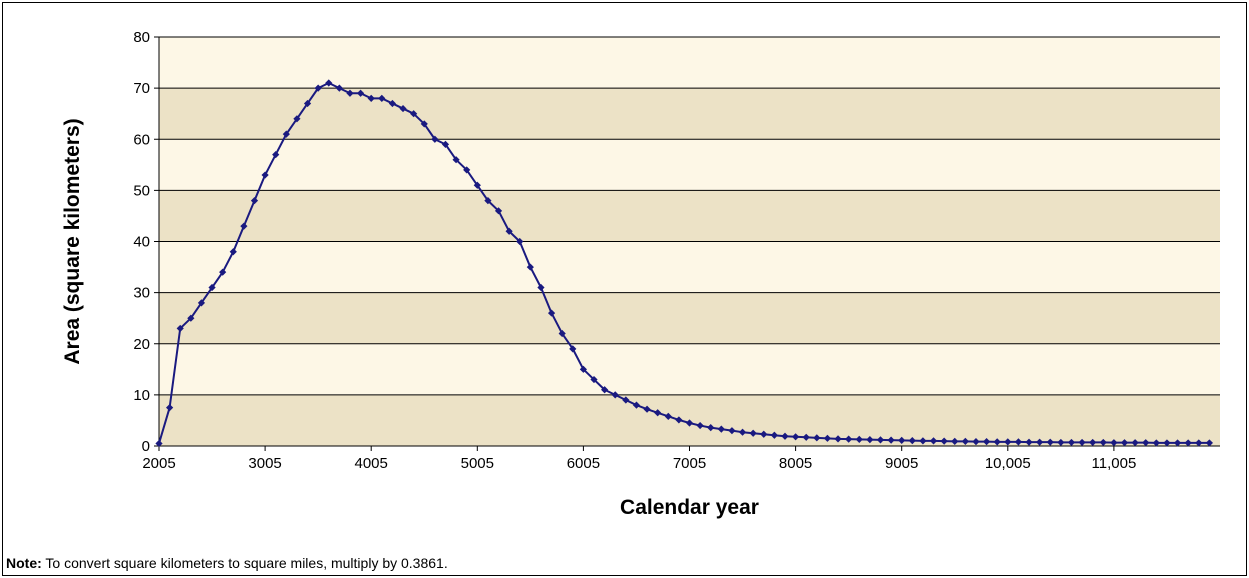  I want to click on y-tick-label: 20, so click(141, 344).